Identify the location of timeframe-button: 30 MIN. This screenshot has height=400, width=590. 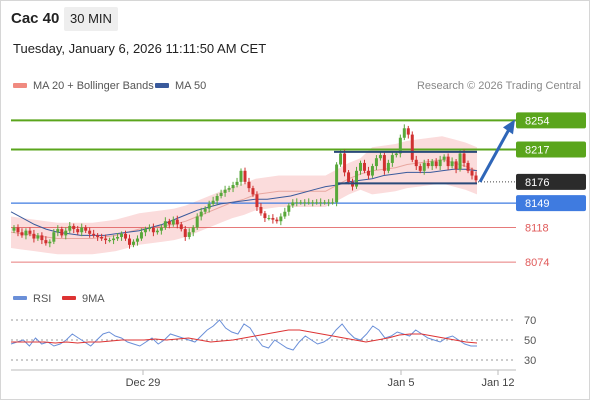
(91, 19).